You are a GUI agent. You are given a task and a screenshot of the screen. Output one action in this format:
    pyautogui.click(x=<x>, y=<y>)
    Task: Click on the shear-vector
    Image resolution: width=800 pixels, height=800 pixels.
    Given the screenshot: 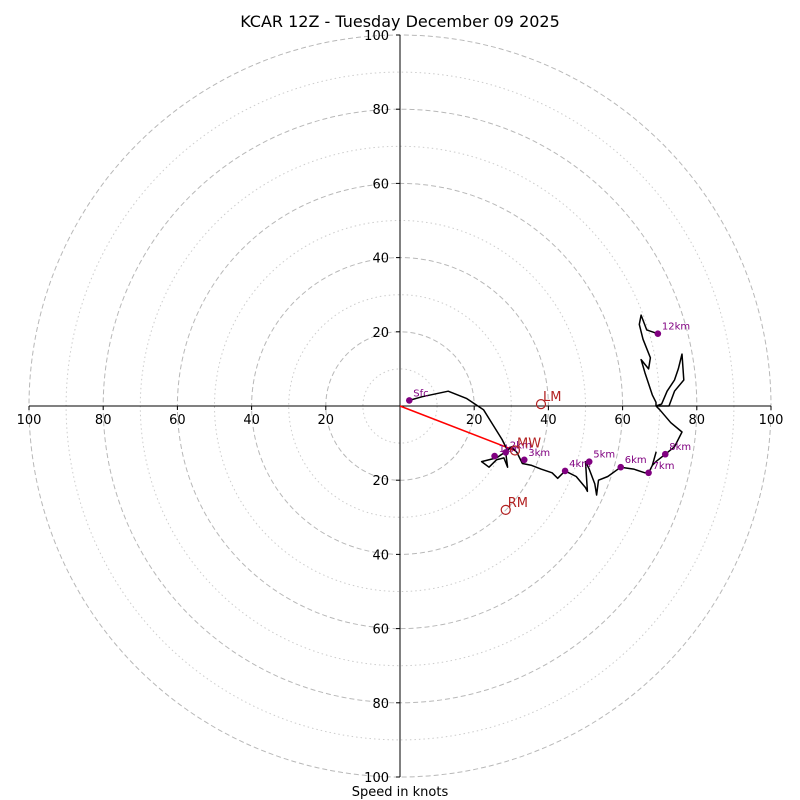 What is the action you would take?
    pyautogui.click(x=457, y=428)
    